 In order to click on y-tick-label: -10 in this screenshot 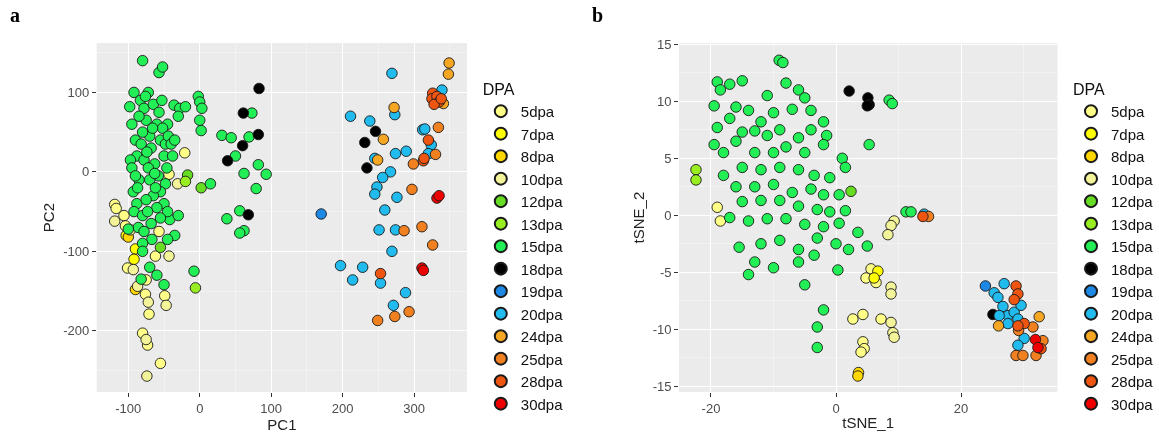, I will do `click(662, 329)`.